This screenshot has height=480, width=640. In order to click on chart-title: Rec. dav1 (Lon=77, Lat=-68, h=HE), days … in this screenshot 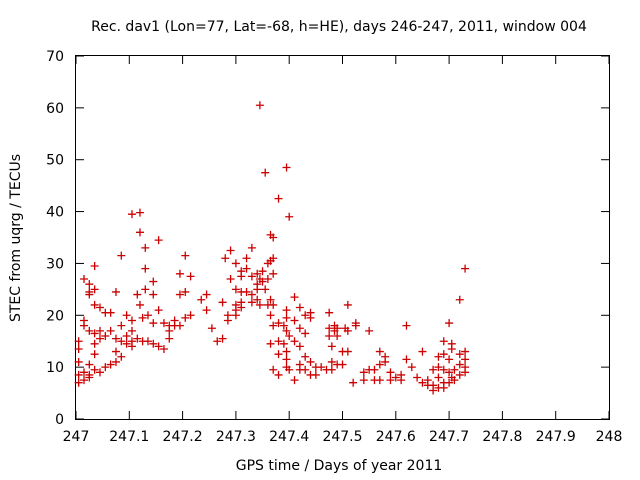, I will do `click(339, 27)`.